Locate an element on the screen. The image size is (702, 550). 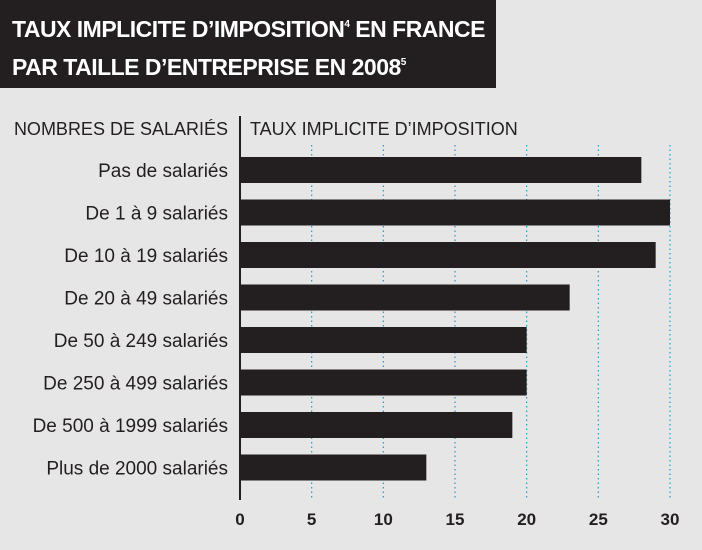
footnote-marker-4: 4 is located at coordinates (347, 24).